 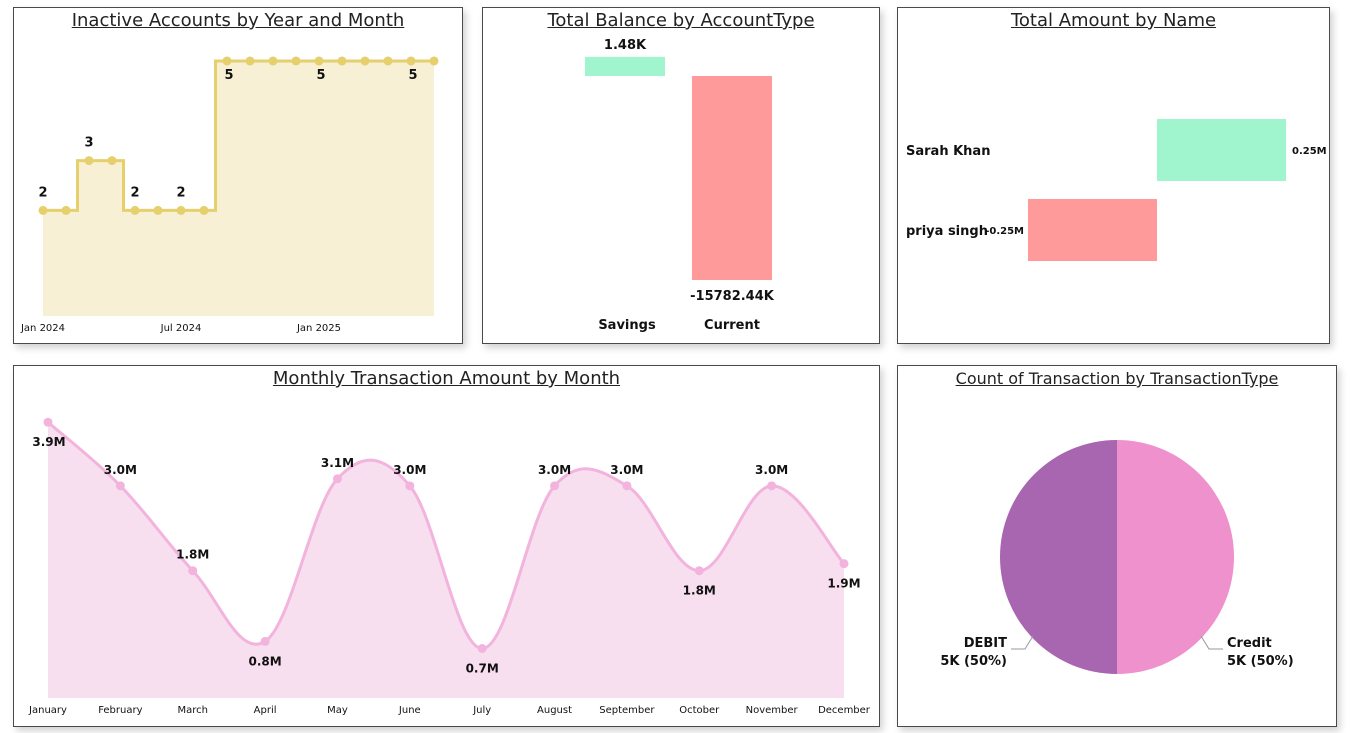 What do you see at coordinates (985, 643) in the screenshot?
I see `slice-label: DEBIT` at bounding box center [985, 643].